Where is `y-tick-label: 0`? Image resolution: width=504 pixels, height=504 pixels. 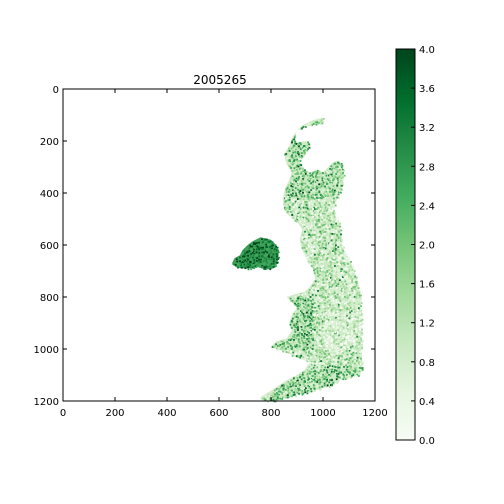 y-tick-label: 0 is located at coordinates (56, 90).